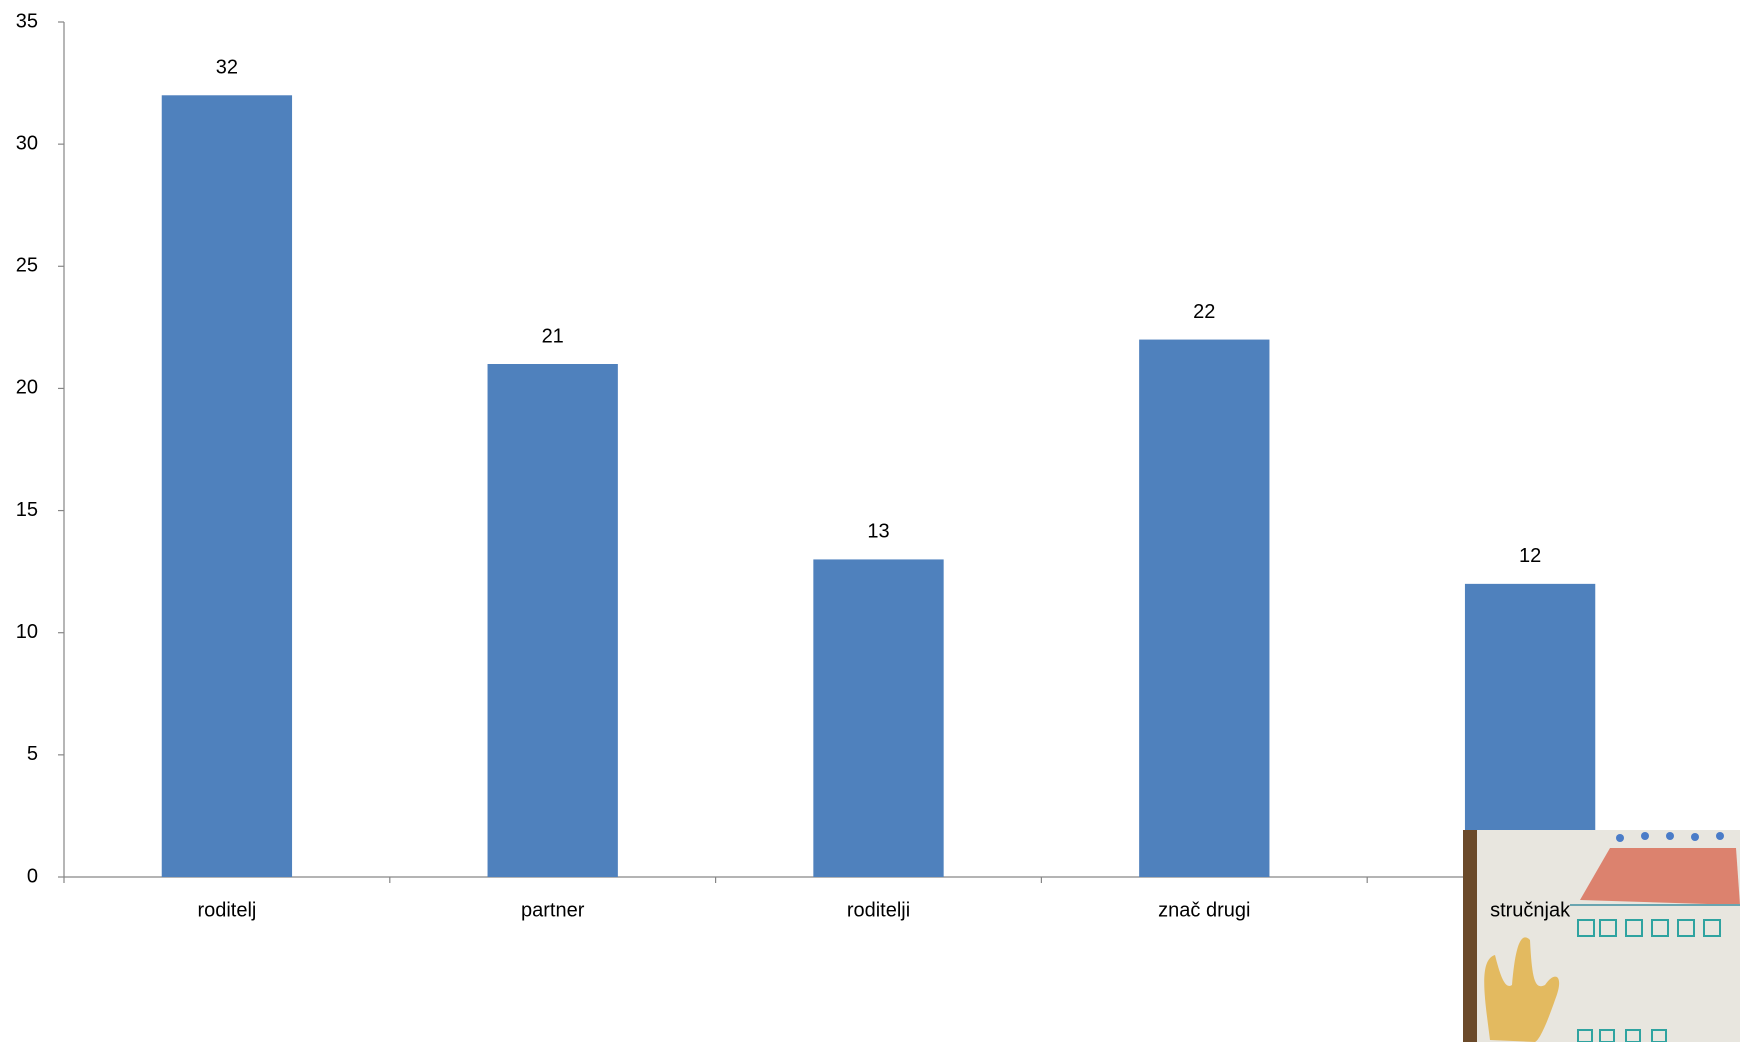 This screenshot has width=1740, height=1042. I want to click on x-tick-label: znač drugi, so click(1204, 910).